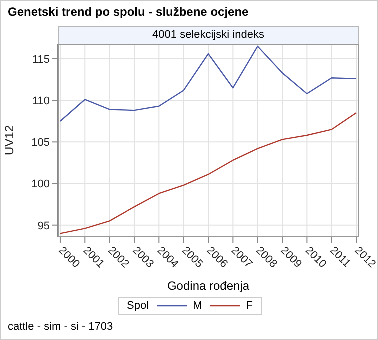 The height and width of the screenshot is (340, 378). Describe the element at coordinates (138, 306) in the screenshot. I see `legend-title: Spol` at that location.